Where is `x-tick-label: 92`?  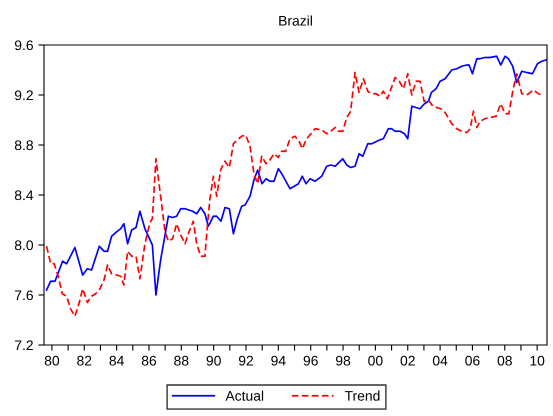 x-tick-label: 92 is located at coordinates (246, 361).